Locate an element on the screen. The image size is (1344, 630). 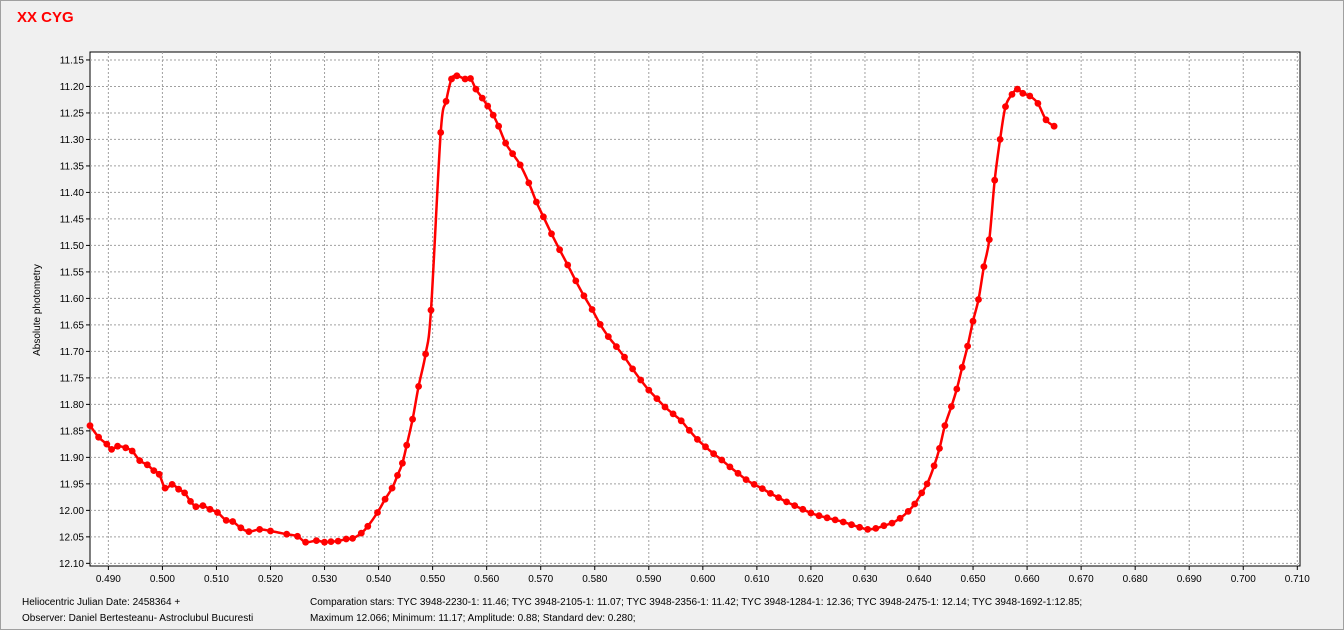
x-tick-label: 0.510 is located at coordinates (216, 579).